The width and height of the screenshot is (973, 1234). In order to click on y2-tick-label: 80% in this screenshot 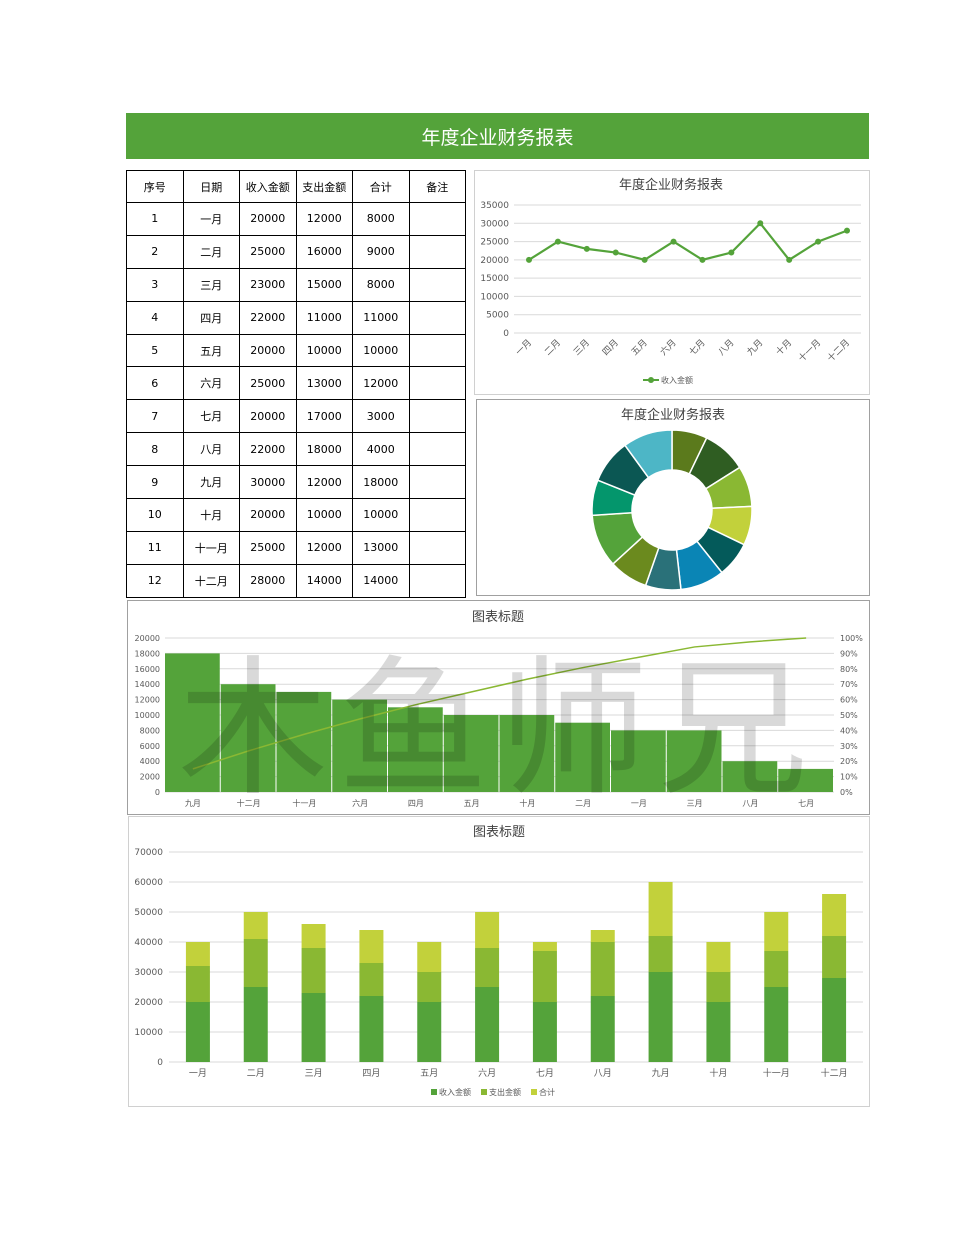, I will do `click(849, 669)`.